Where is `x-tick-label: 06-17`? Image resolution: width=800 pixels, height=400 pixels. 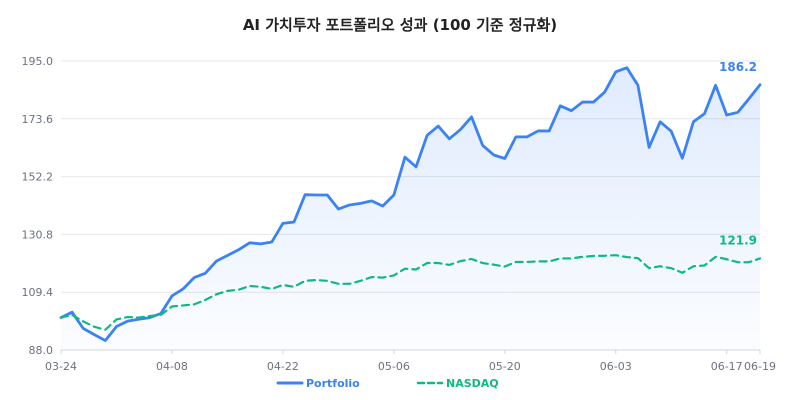
x-tick-label: 06-17 is located at coordinates (727, 366).